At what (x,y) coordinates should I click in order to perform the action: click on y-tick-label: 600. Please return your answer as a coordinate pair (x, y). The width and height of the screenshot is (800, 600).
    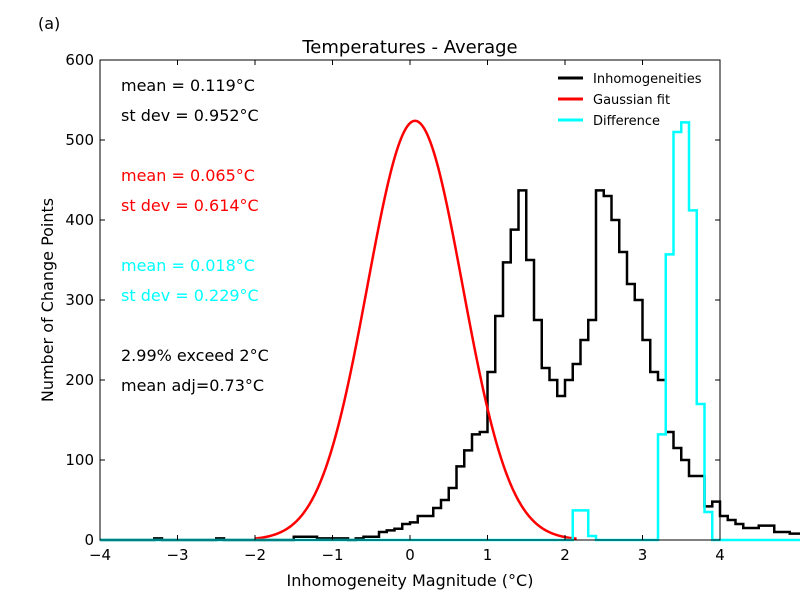
    Looking at the image, I should click on (79, 60).